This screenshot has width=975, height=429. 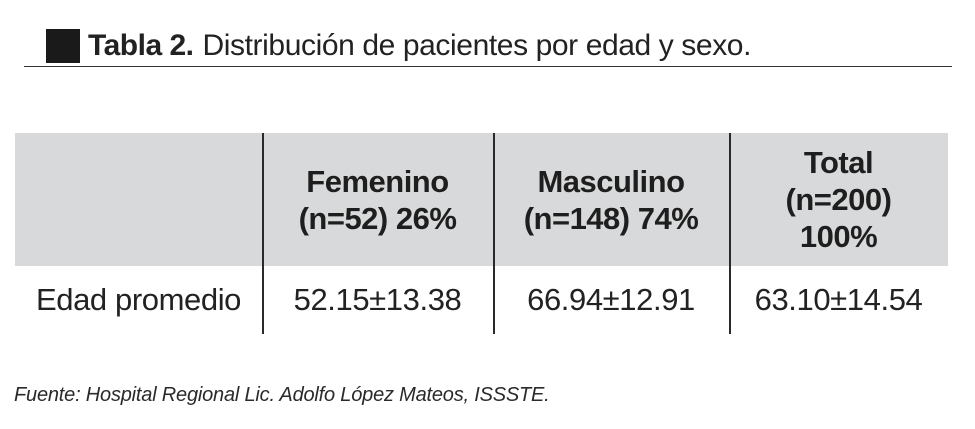 I want to click on header-total-line-3: 100%, so click(x=838, y=236).